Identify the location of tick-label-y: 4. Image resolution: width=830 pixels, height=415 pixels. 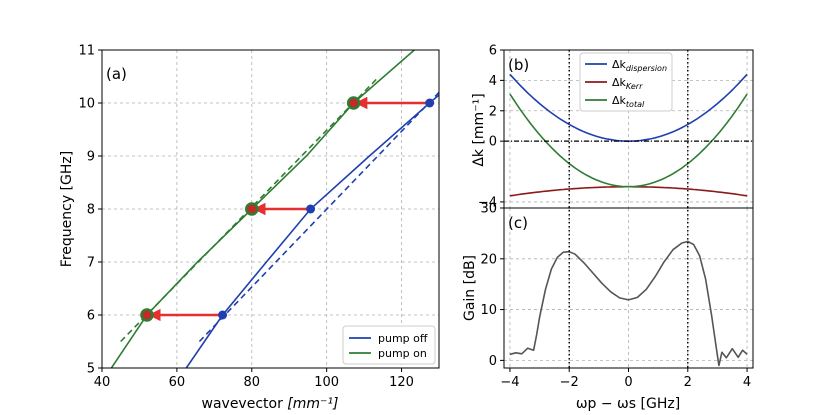
(493, 81).